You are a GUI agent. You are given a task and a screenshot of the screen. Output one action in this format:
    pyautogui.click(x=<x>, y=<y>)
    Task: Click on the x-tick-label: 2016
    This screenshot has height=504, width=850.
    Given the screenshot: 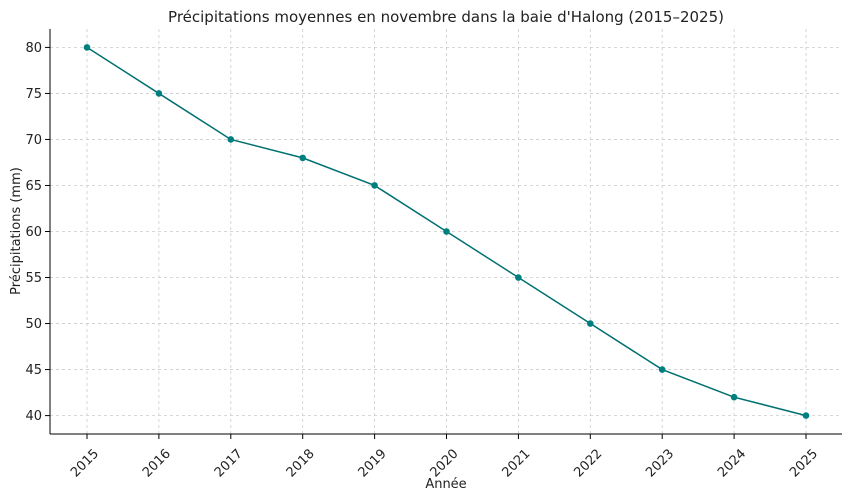 What is the action you would take?
    pyautogui.click(x=157, y=463)
    